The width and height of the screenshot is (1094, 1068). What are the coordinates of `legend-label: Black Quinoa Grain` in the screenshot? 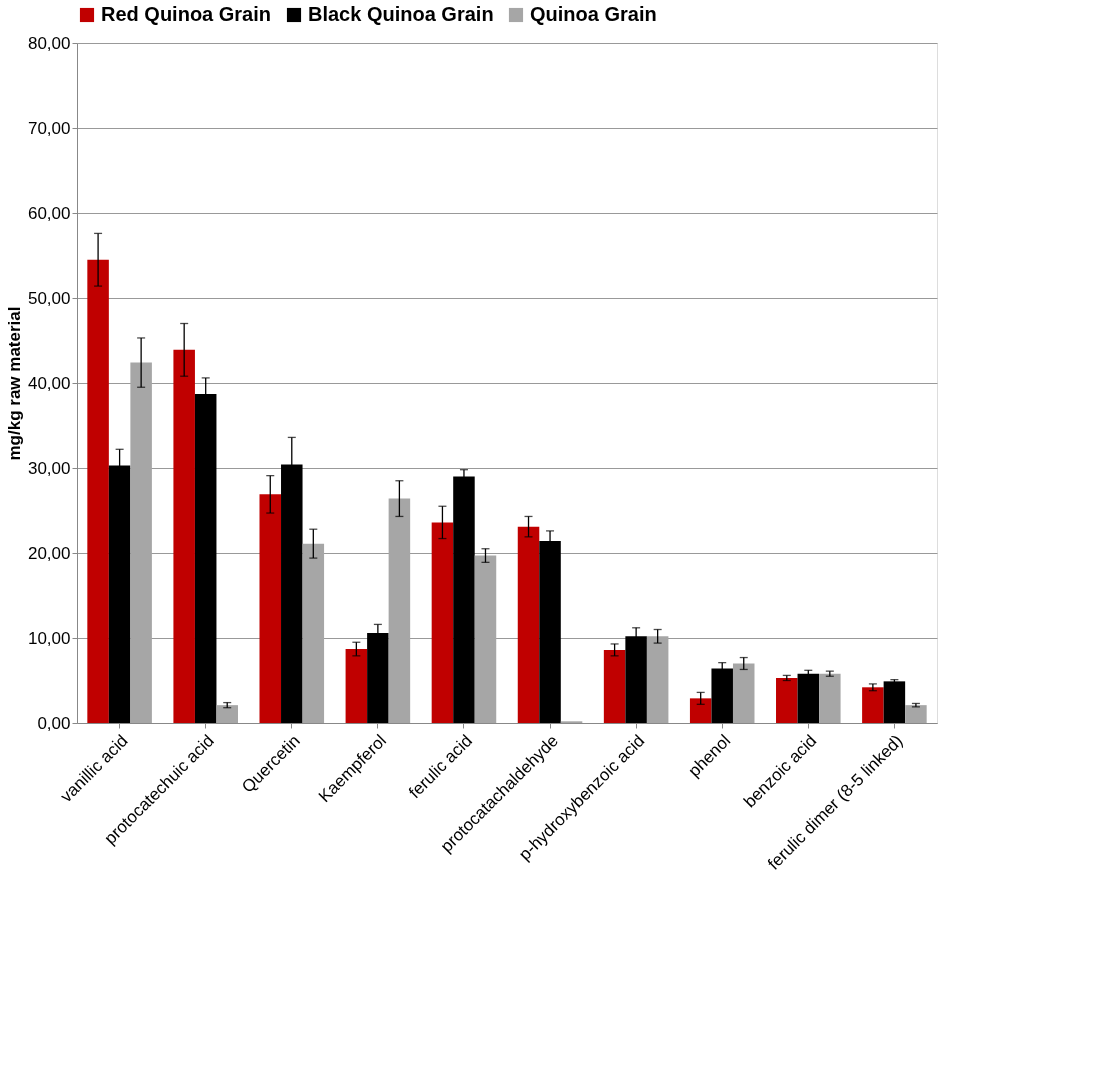 It's located at (401, 14).